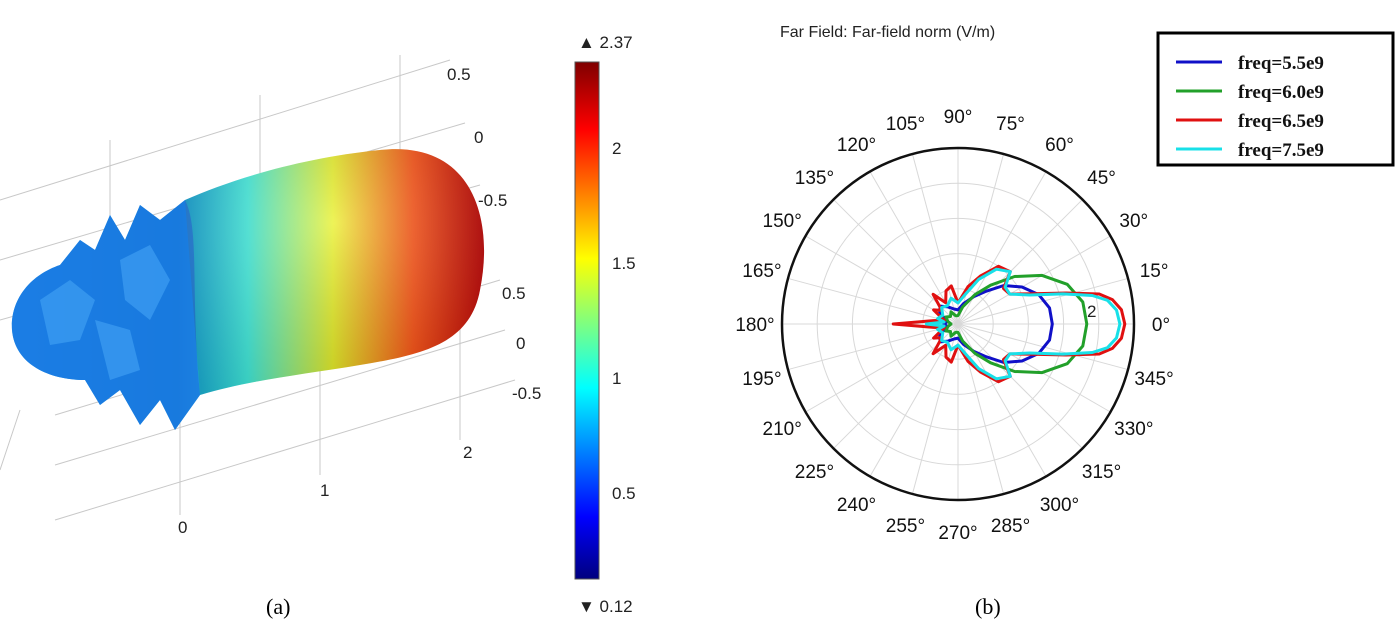 The width and height of the screenshot is (1400, 634). I want to click on x-tick: 0, so click(182, 527).